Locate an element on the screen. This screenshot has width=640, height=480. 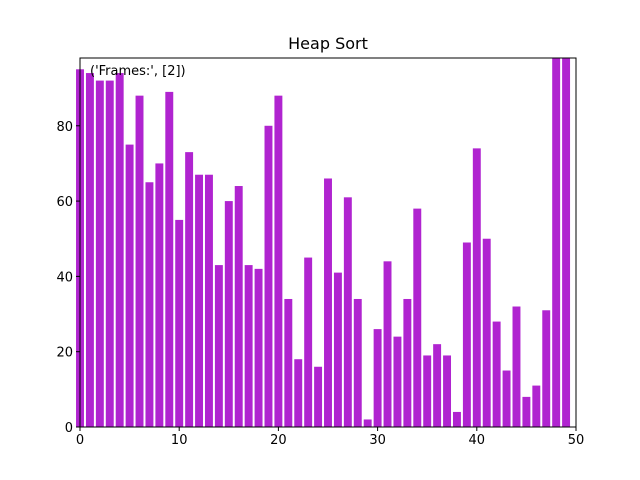
x-tick-label: 10 is located at coordinates (179, 440).